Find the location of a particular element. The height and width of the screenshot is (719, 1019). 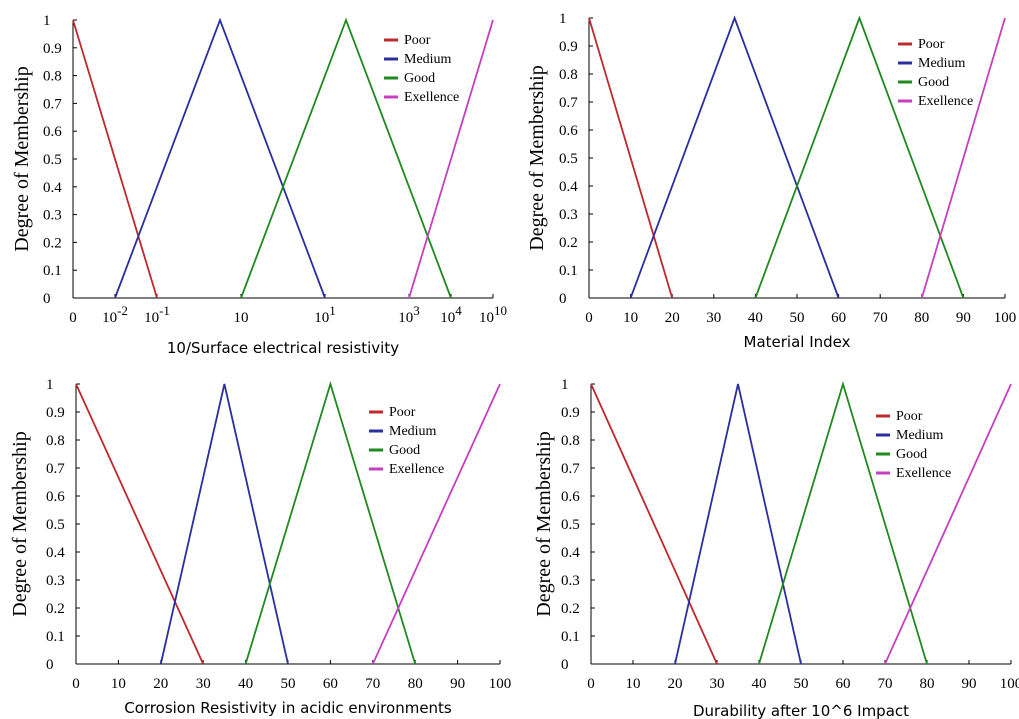

x-axis-title: Durability after 10^6 Impact is located at coordinates (801, 710).